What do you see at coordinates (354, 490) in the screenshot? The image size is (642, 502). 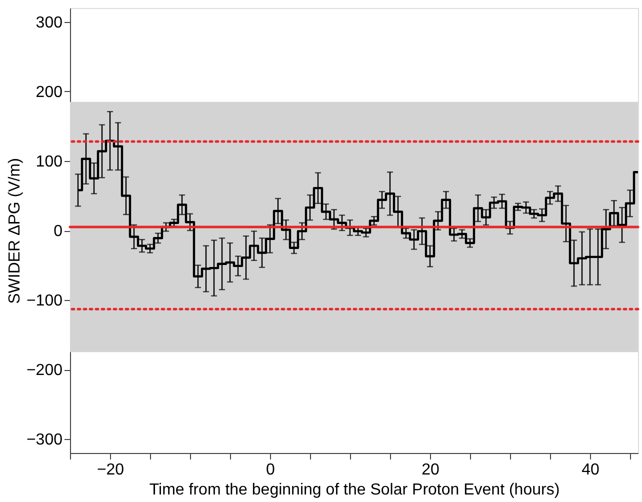 I see `x-axis-title: Time from the beginning of the Solar Proton Event (hours)` at bounding box center [354, 490].